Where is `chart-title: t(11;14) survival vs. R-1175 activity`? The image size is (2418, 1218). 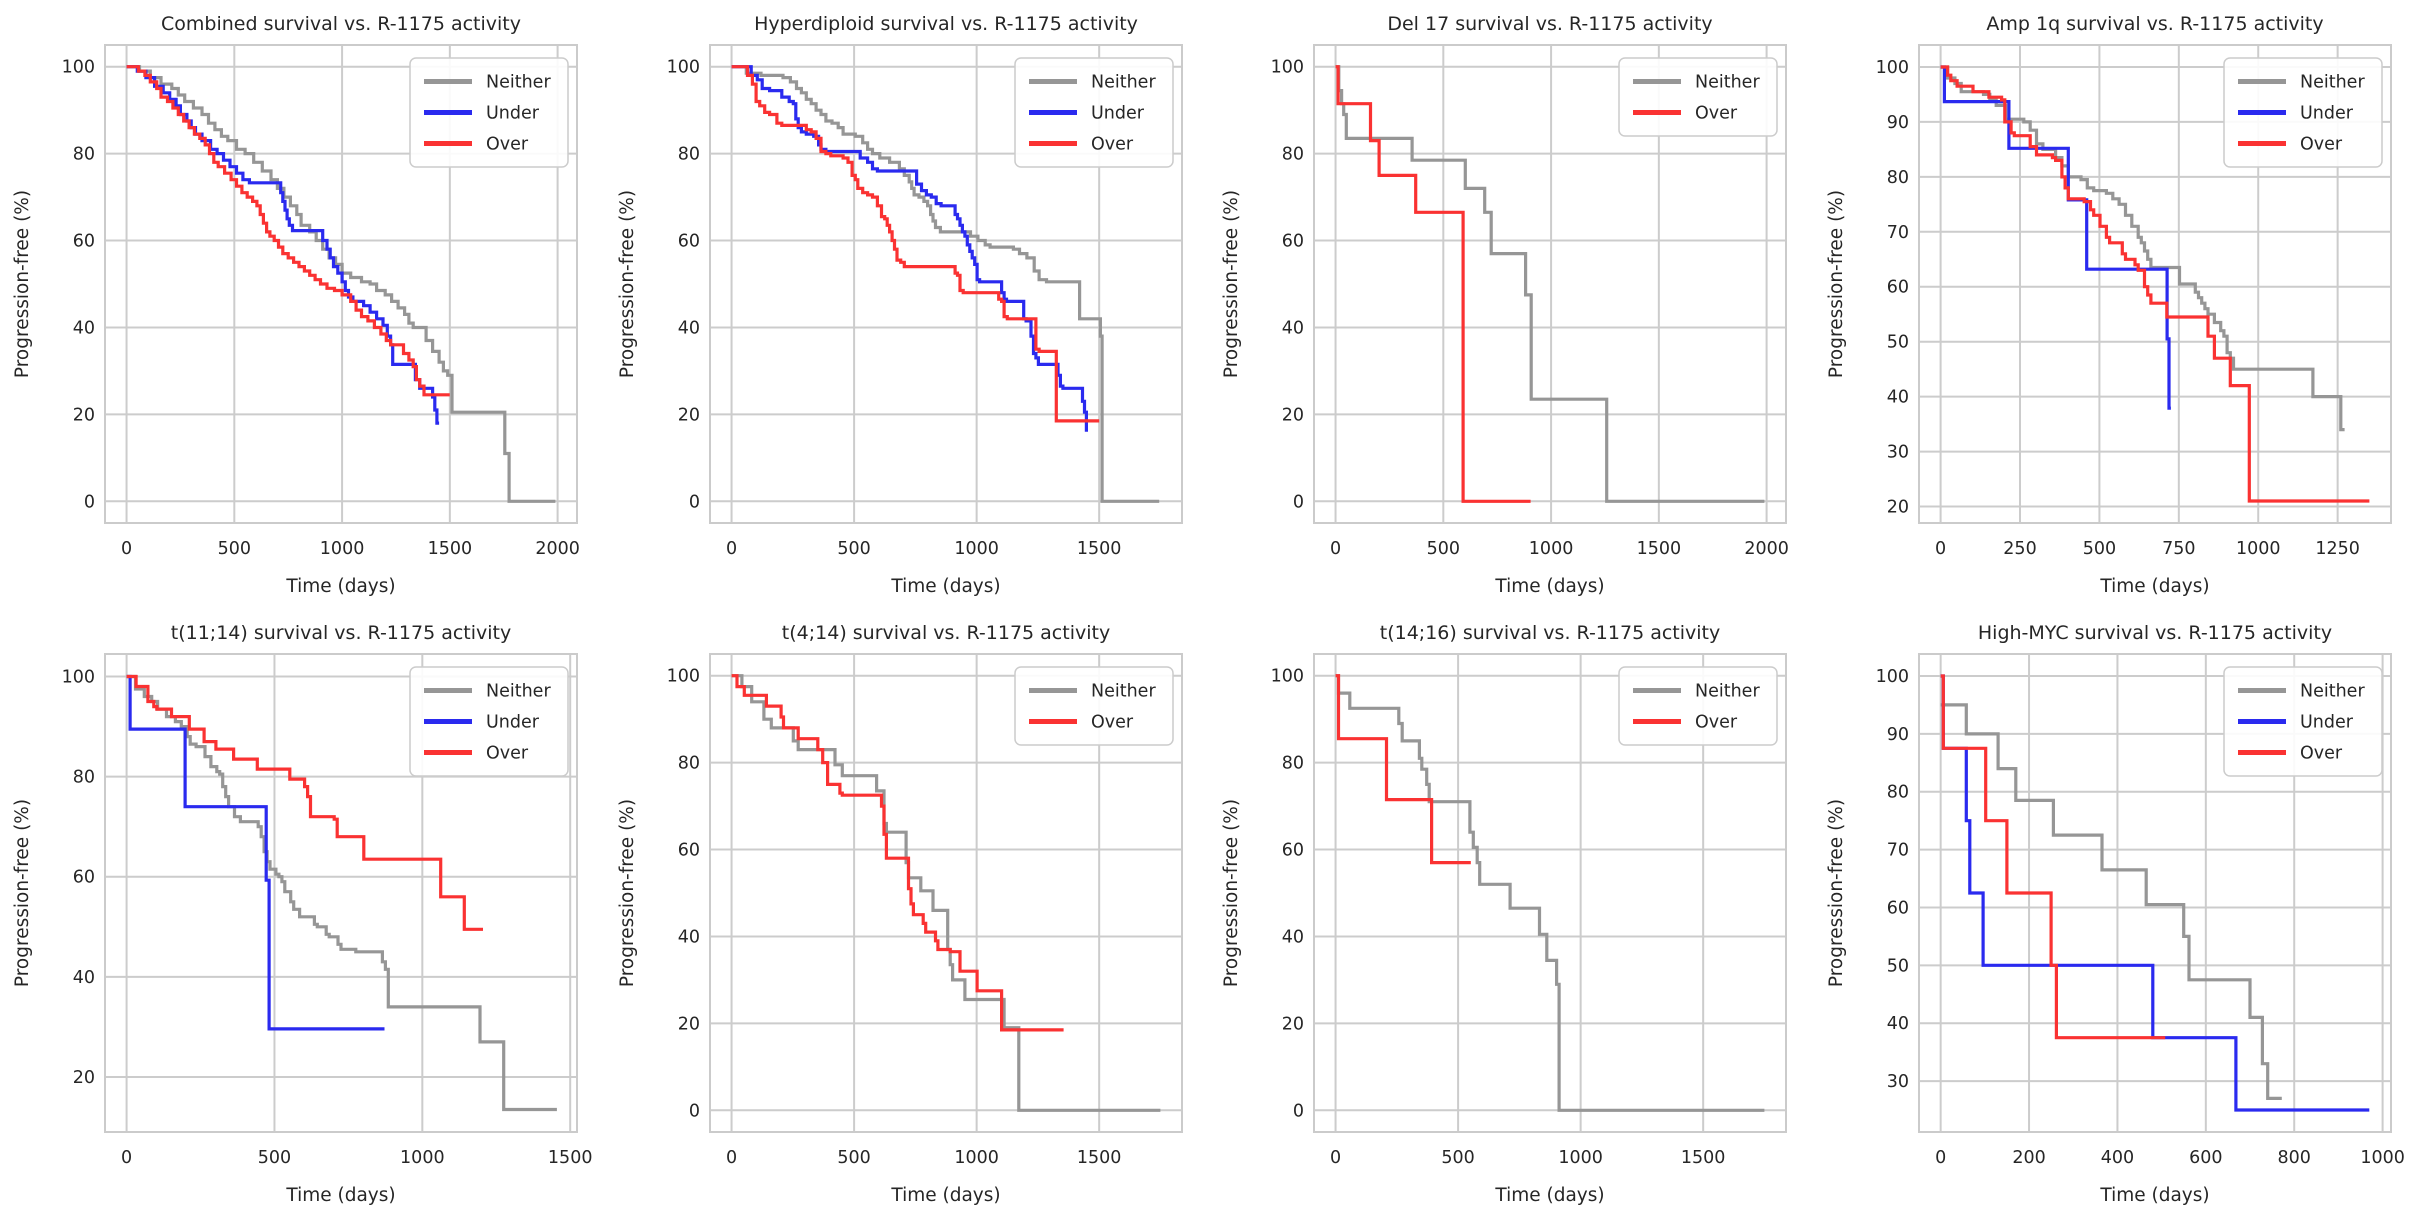 chart-title: t(11;14) survival vs. R-1175 activity is located at coordinates (341, 633).